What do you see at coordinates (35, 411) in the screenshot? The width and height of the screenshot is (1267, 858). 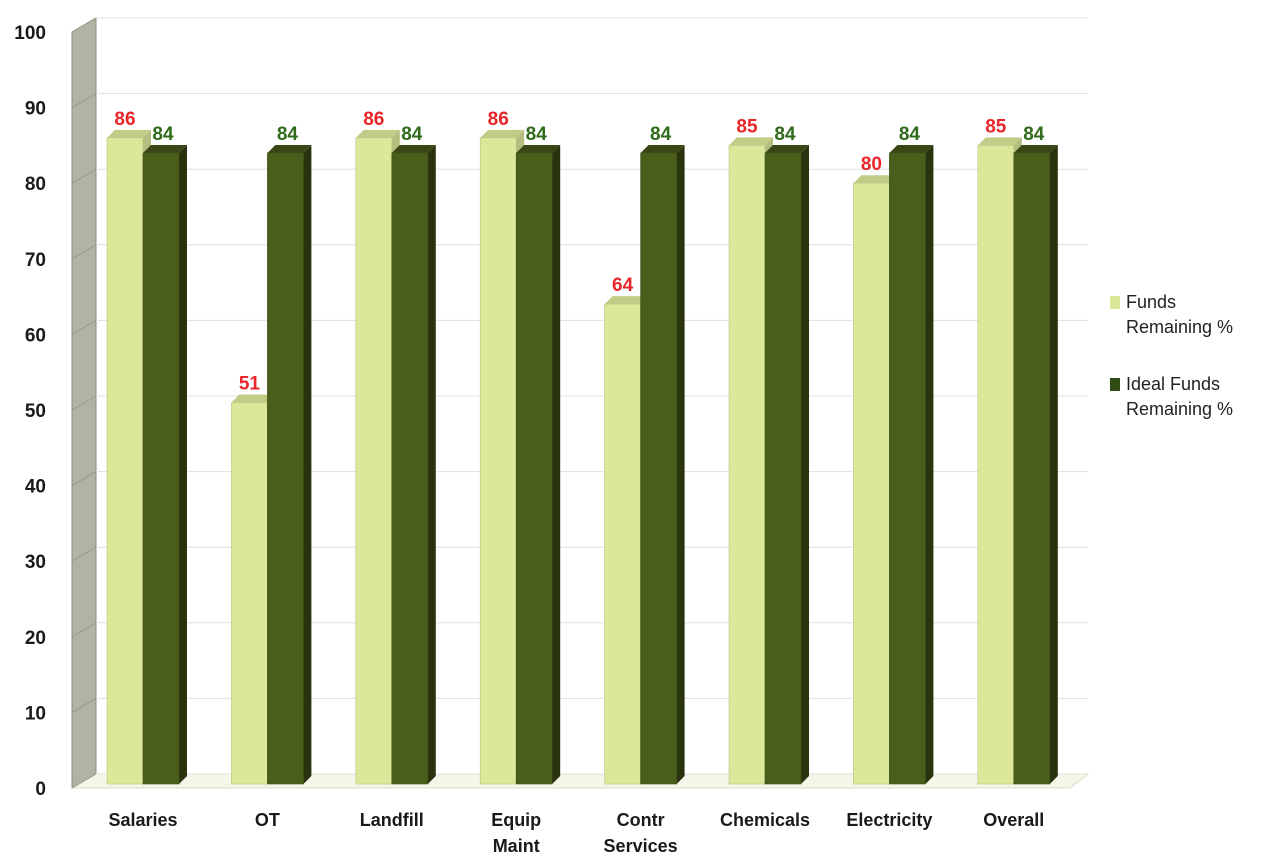 I see `y-tick-label-50: 50` at bounding box center [35, 411].